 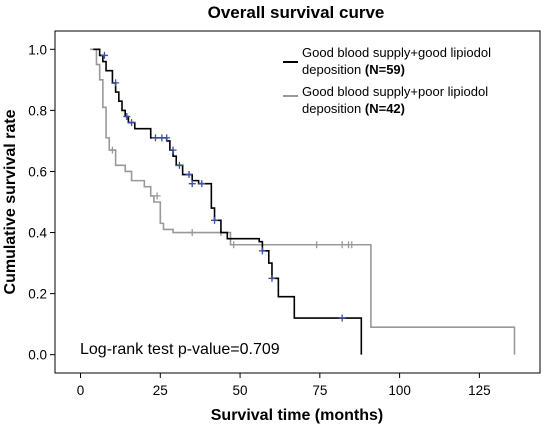 I want to click on x-tick-label: 125, so click(x=479, y=390).